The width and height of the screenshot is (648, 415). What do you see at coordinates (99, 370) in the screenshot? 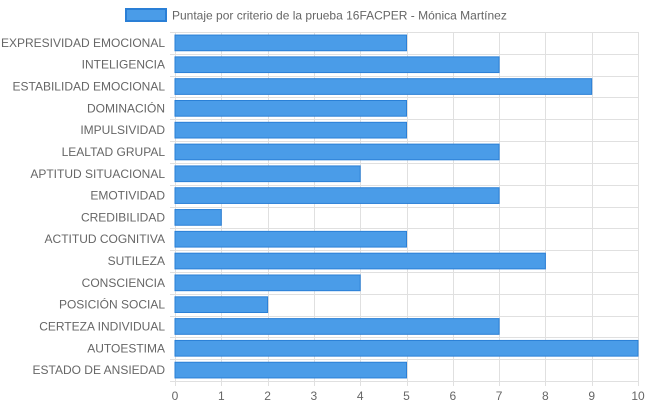
I see `category-label: ESTADO DE ANSIEDAD` at bounding box center [99, 370].